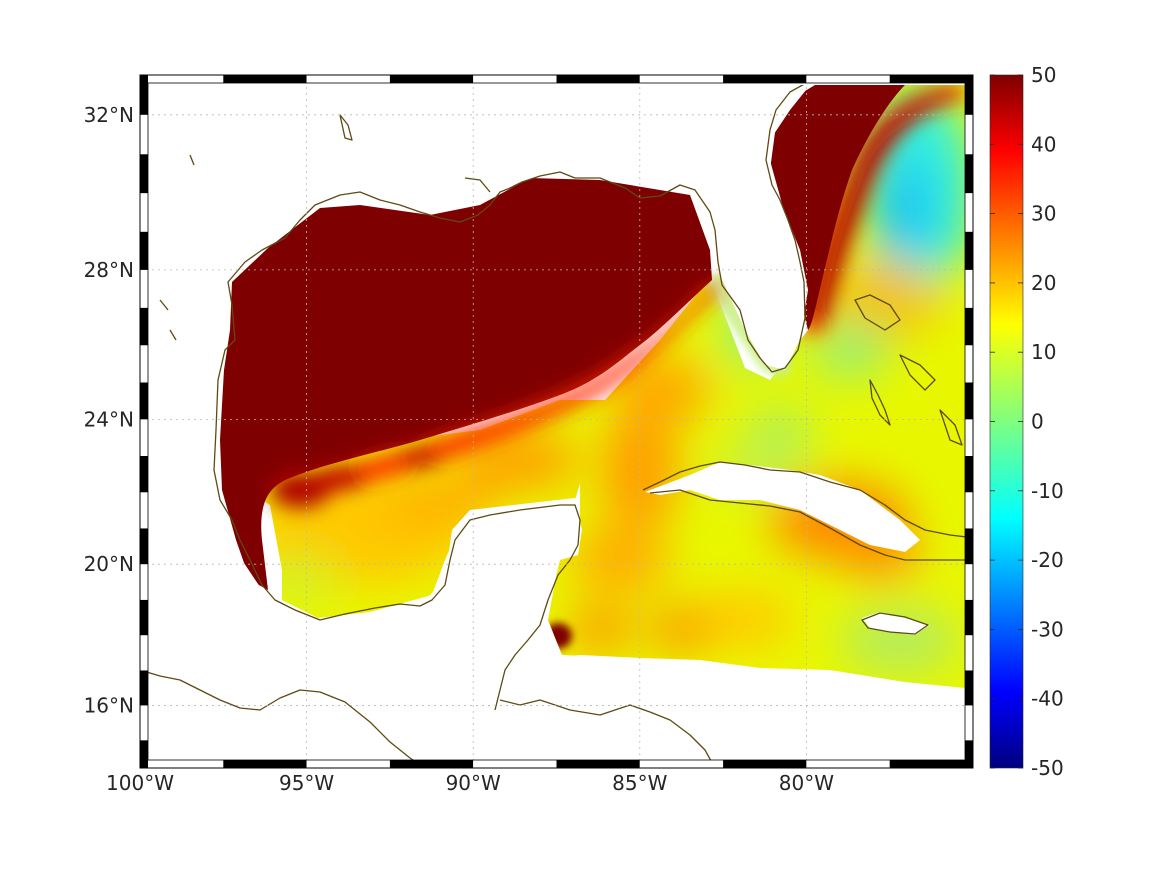 Image resolution: width=1167 pixels, height=875 pixels. Describe the element at coordinates (1006, 421) in the screenshot. I see `colorbar` at that location.